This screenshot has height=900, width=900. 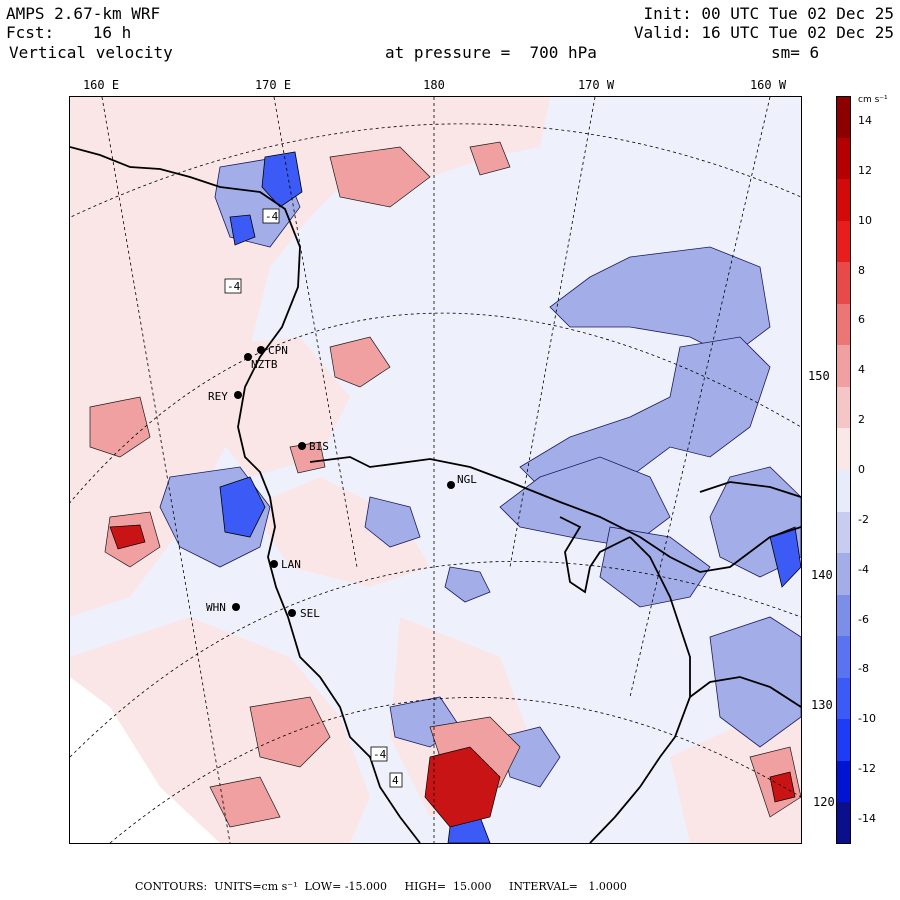 I want to click on svg-text: SEL, so click(x=310, y=613).